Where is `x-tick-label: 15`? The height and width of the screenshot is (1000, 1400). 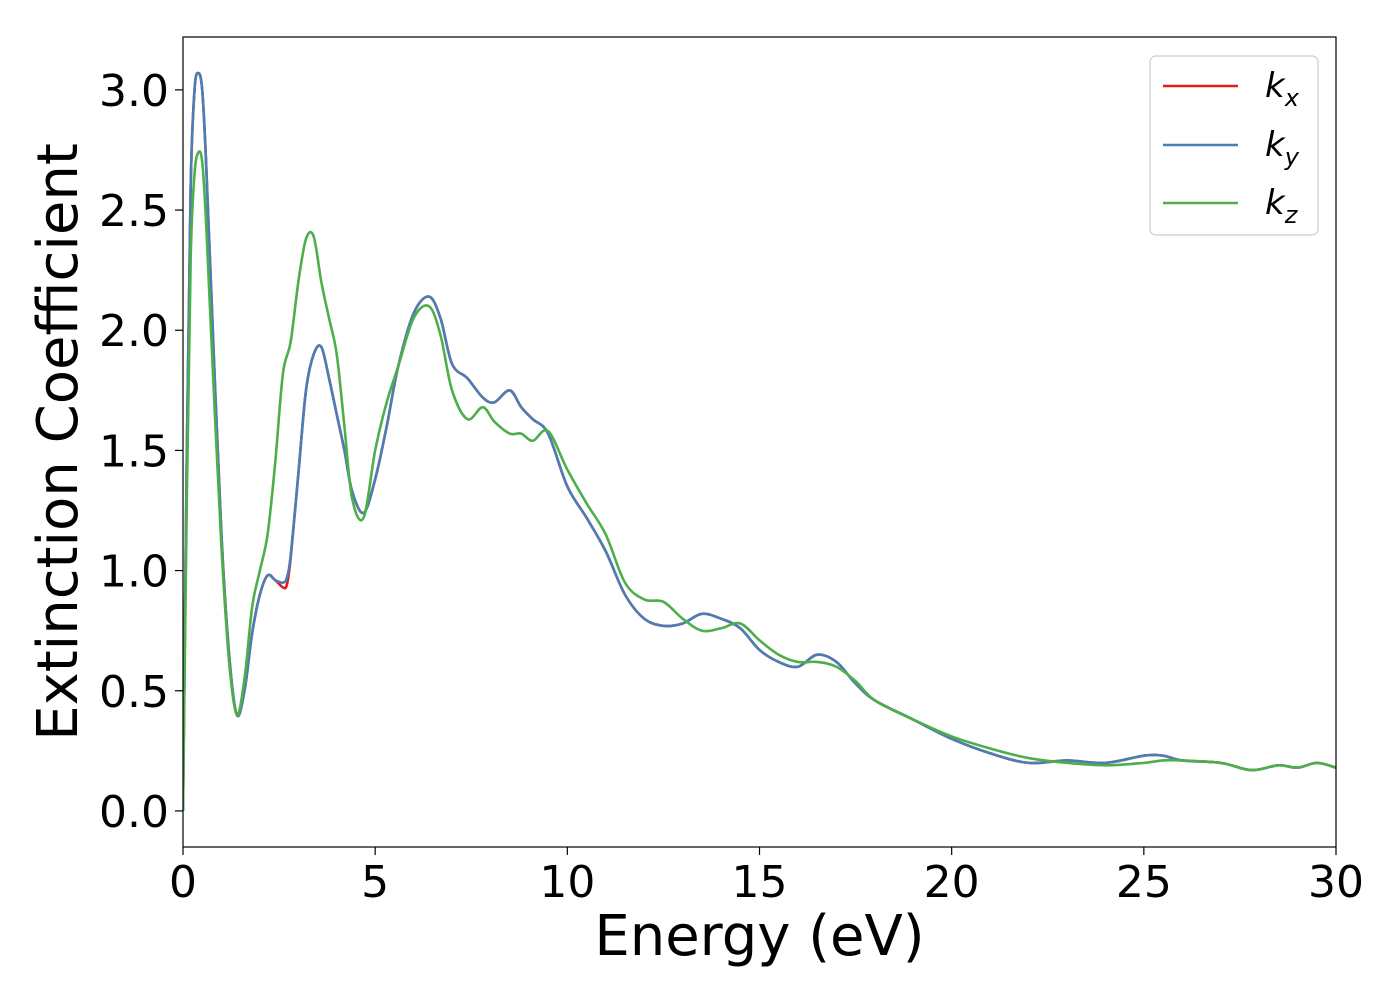
x-tick-label: 15 is located at coordinates (760, 882).